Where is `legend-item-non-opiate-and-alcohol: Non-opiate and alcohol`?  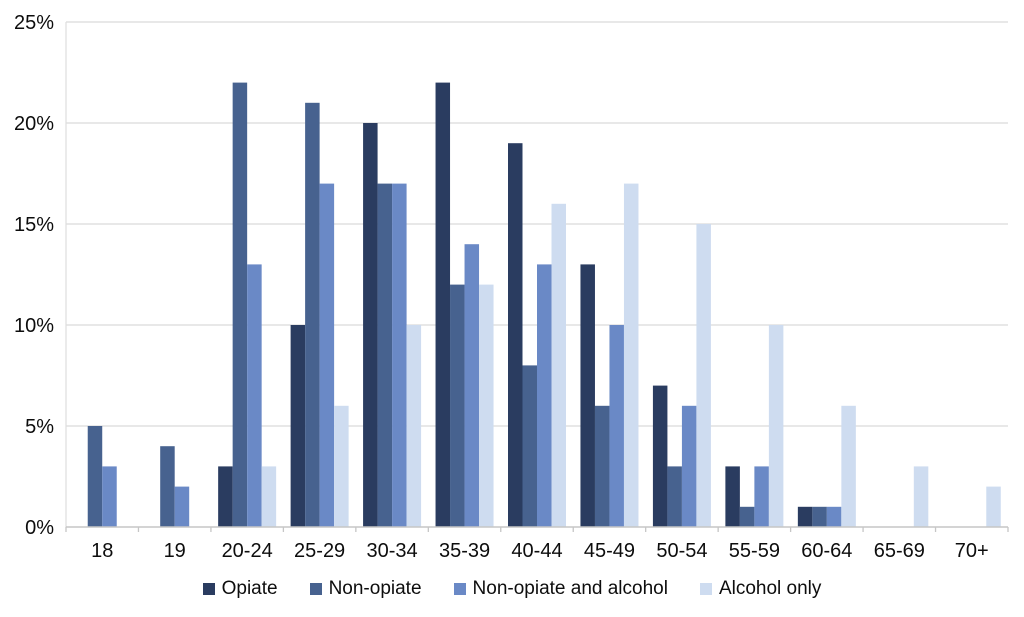 legend-item-non-opiate-and-alcohol: Non-opiate and alcohol is located at coordinates (560, 589).